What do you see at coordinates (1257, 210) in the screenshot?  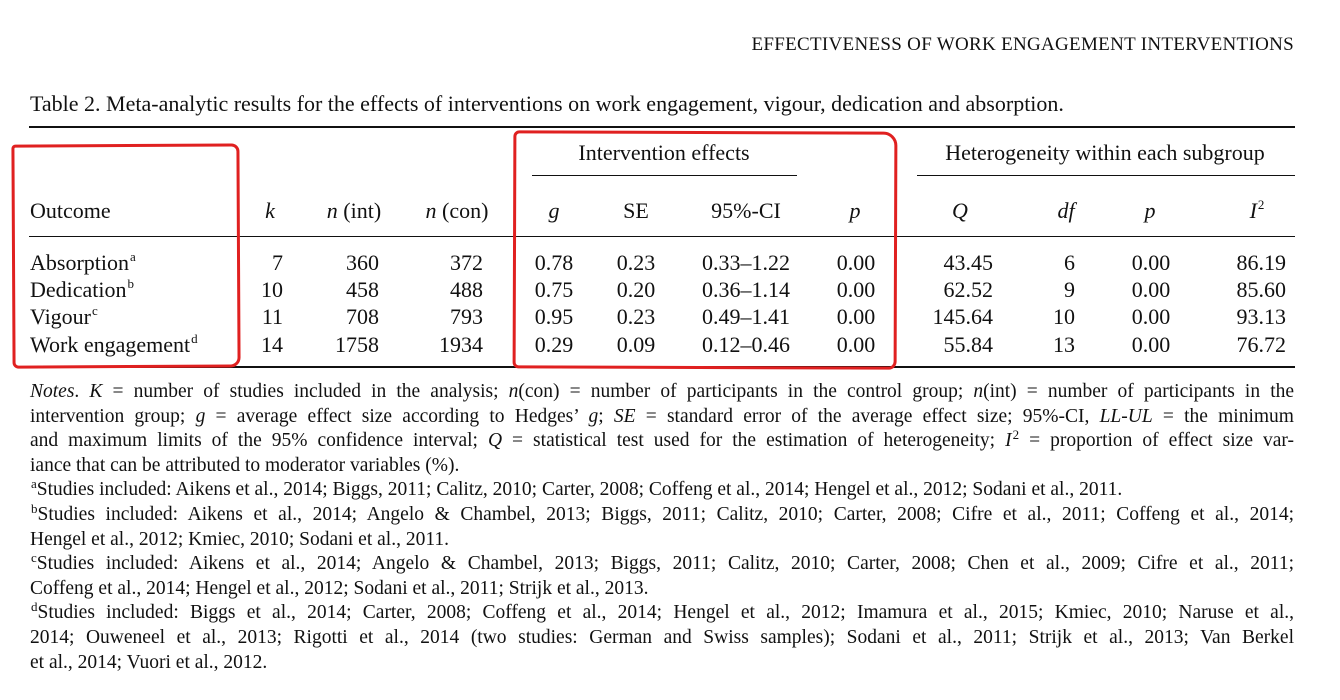 I see `col-header-i2: I2` at bounding box center [1257, 210].